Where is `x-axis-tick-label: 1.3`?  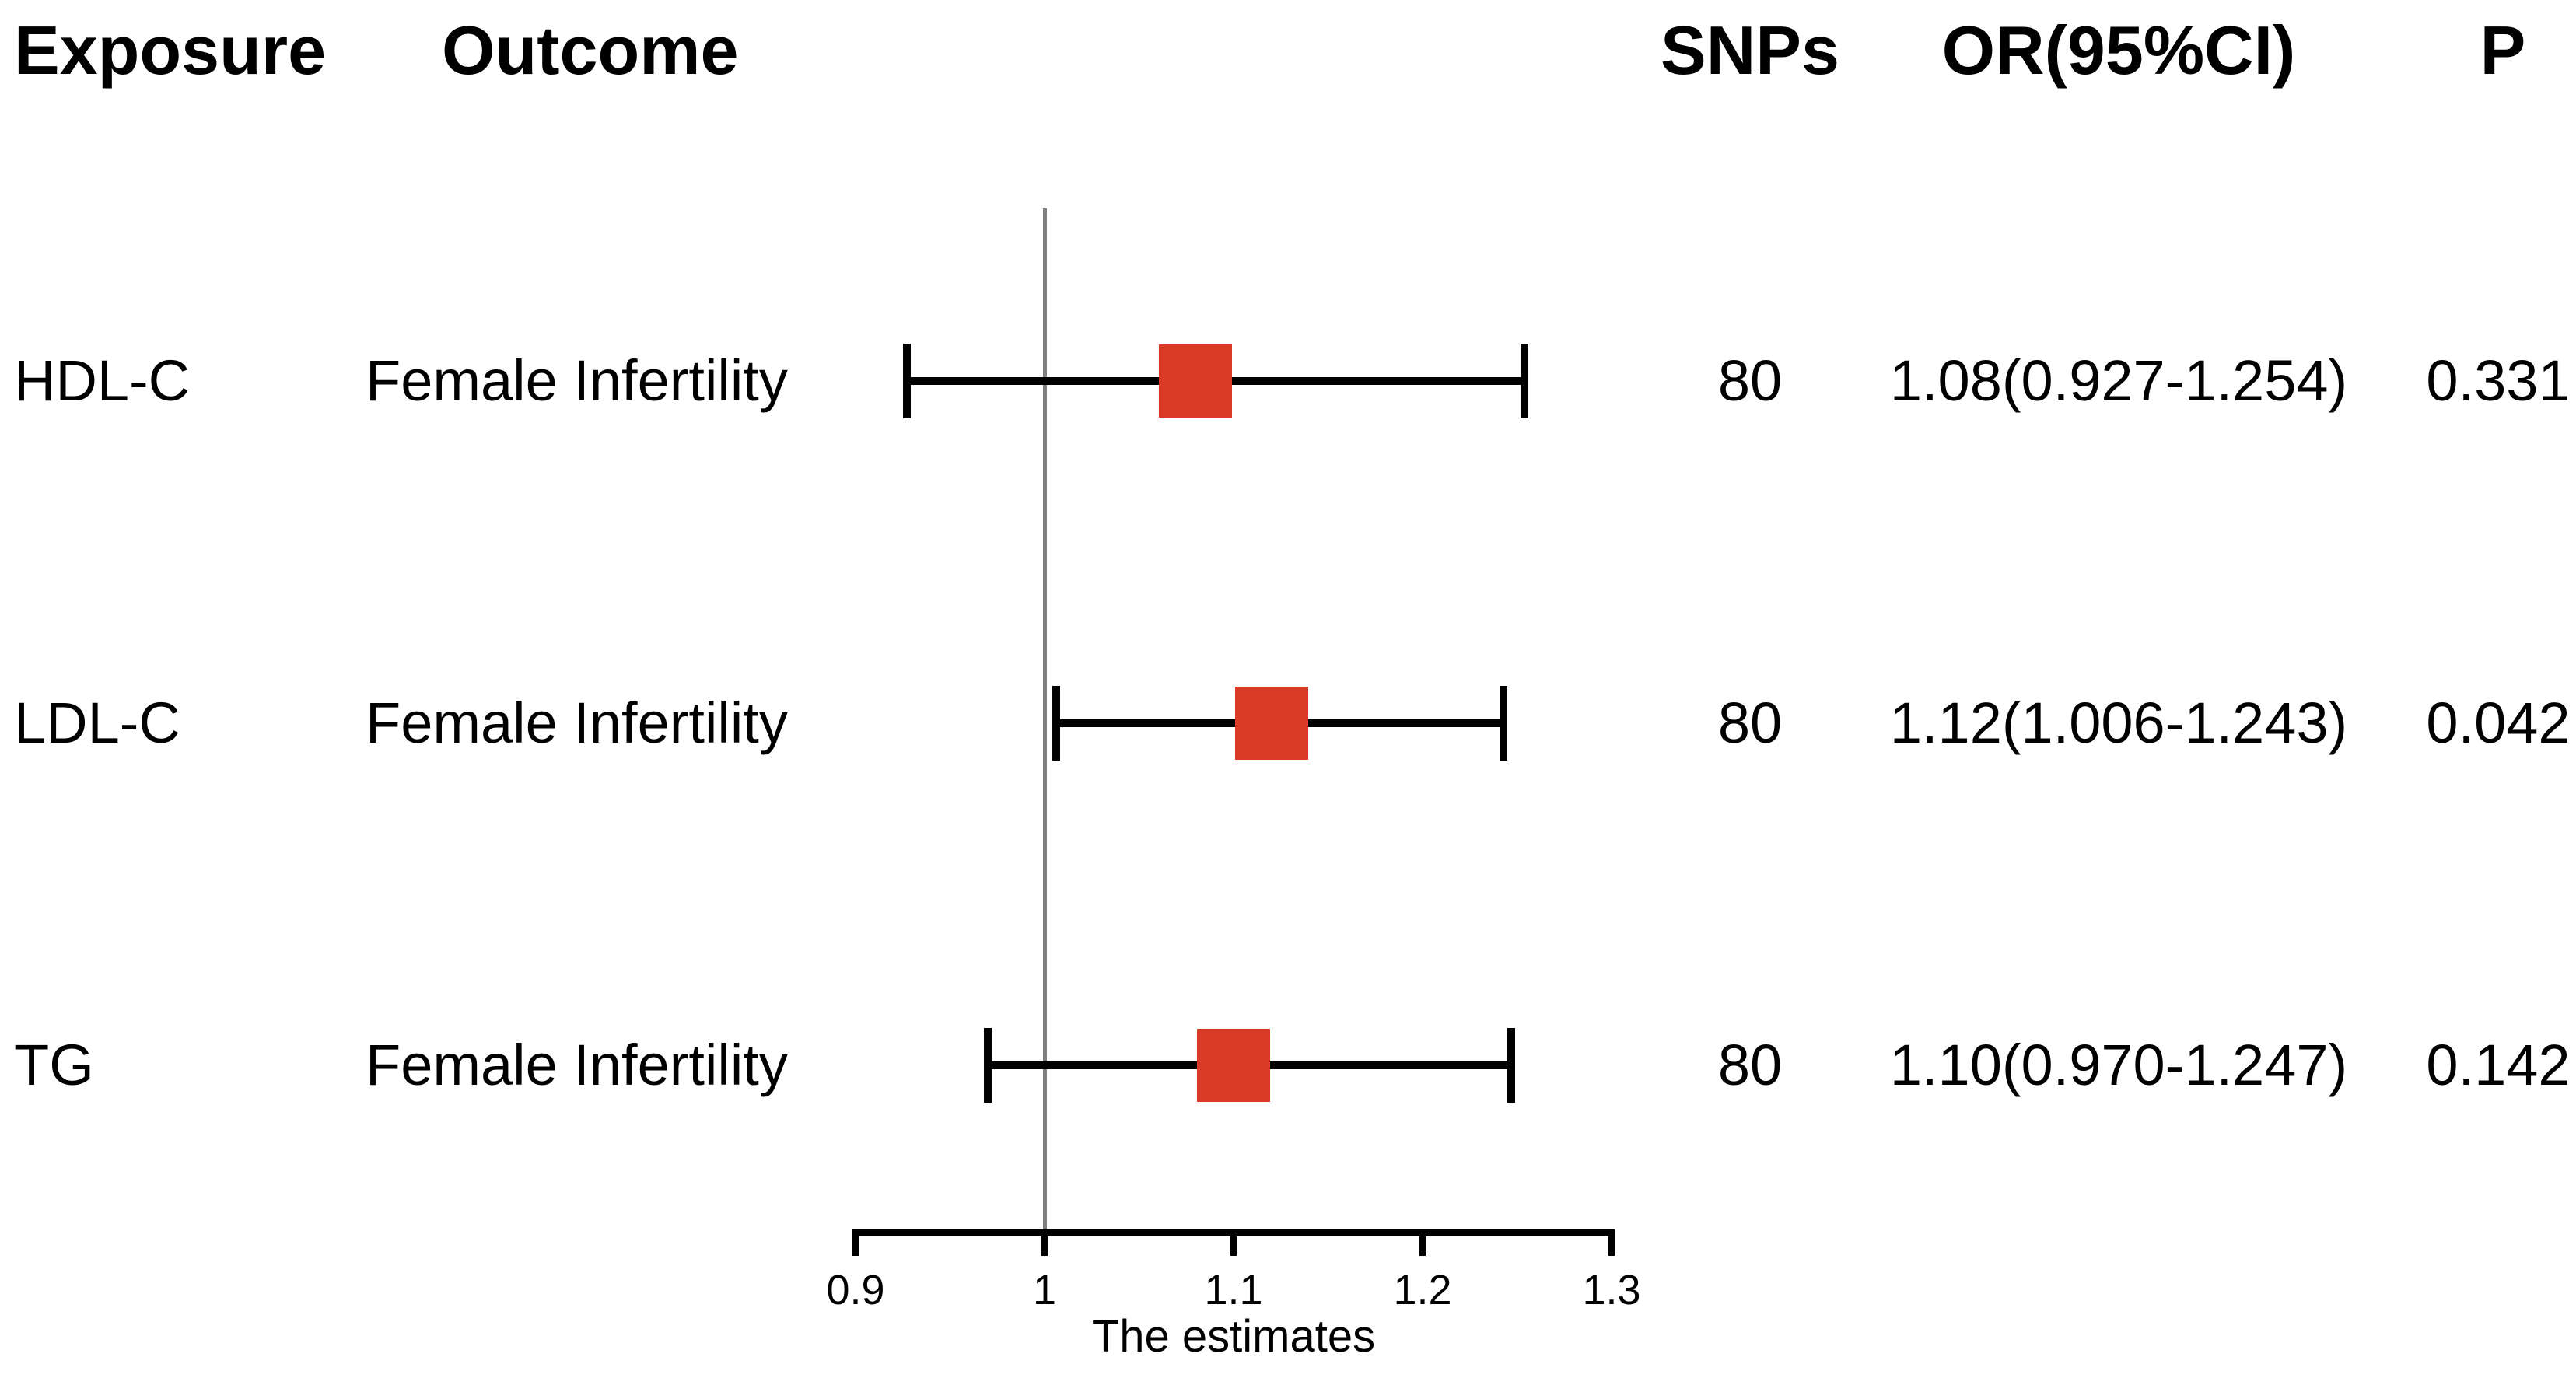 x-axis-tick-label: 1.3 is located at coordinates (1612, 1290).